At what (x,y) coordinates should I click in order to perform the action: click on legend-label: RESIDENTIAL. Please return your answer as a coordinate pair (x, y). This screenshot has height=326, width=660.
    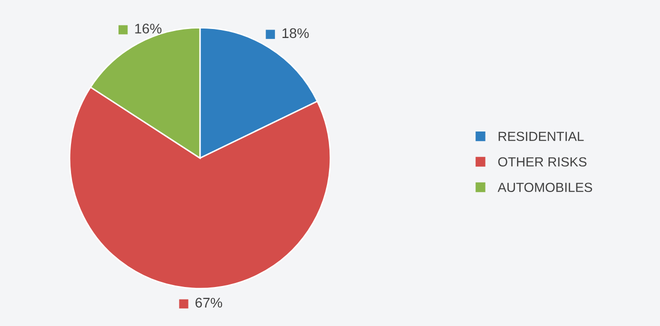
    Looking at the image, I should click on (541, 137).